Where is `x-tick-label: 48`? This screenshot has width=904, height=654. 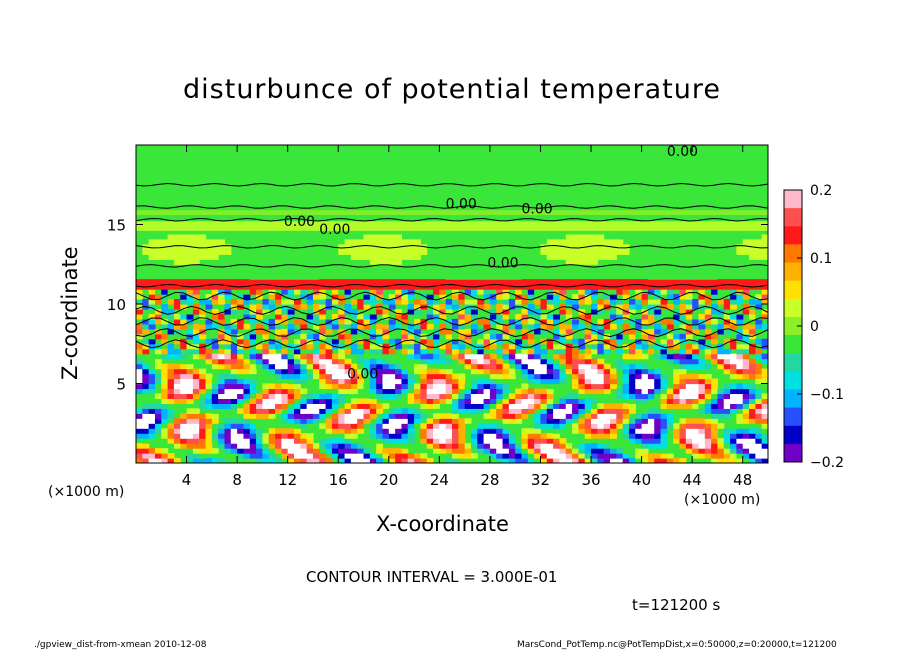
x-tick-label: 48 is located at coordinates (742, 480).